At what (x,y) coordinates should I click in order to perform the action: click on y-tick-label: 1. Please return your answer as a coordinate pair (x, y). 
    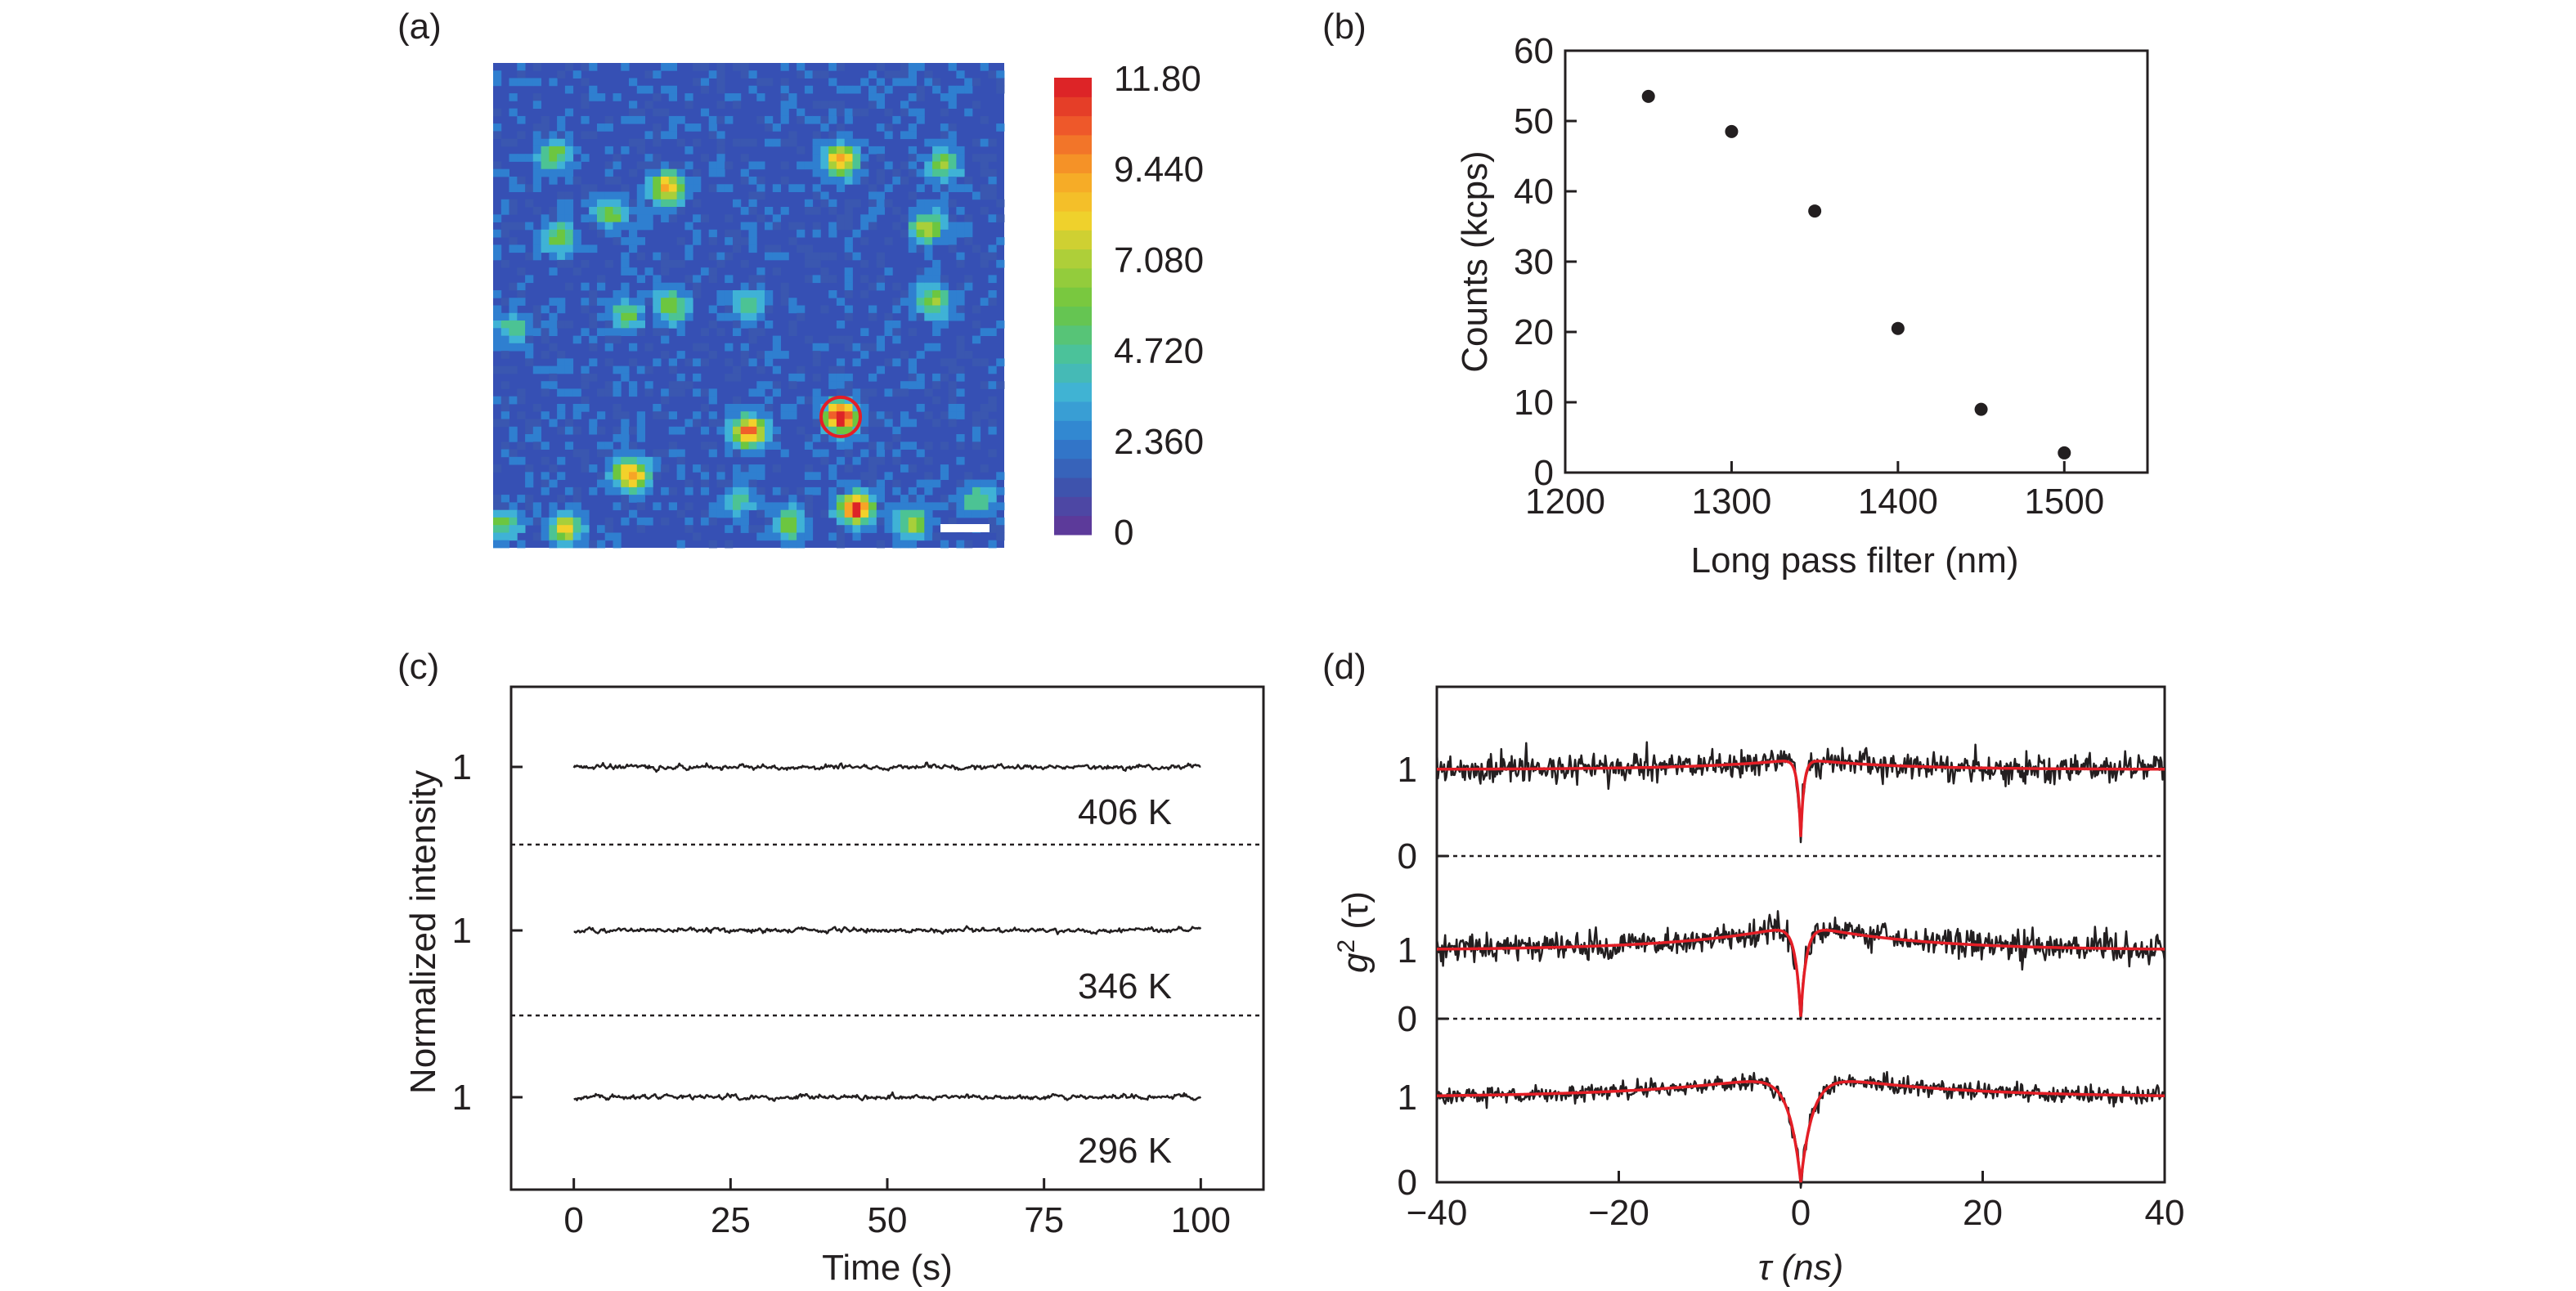
    Looking at the image, I should click on (462, 931).